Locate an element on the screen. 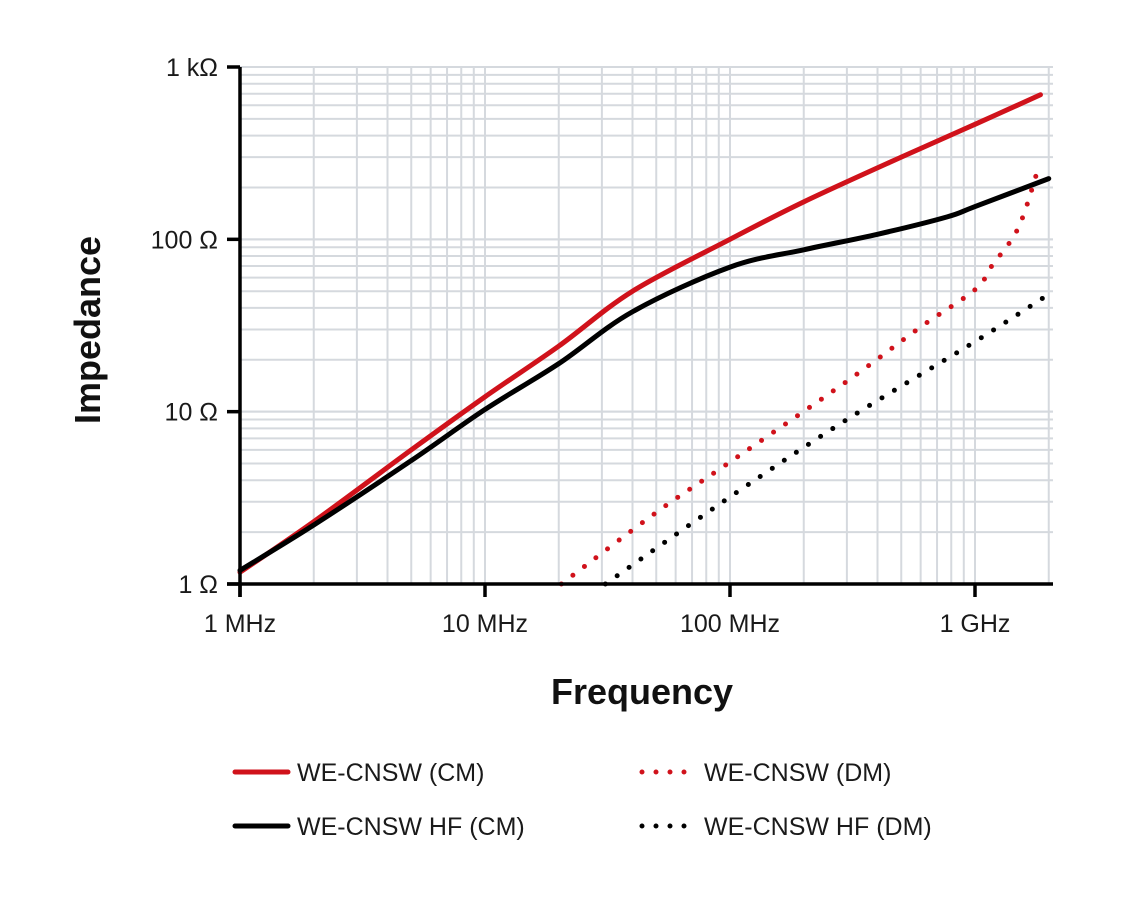  x-tick-label: 1 MHz is located at coordinates (240, 624).